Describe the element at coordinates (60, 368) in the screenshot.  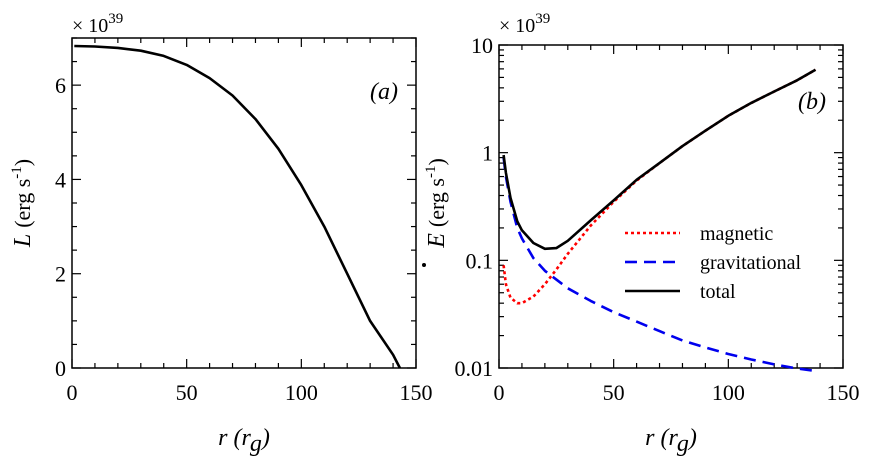
I see `y-tick-label: 0` at that location.